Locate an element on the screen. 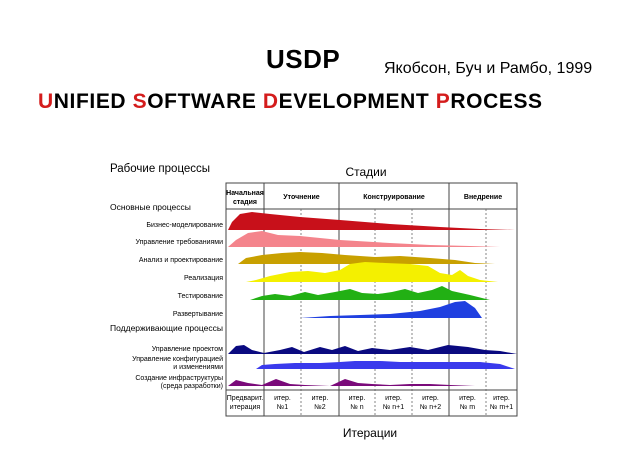 The width and height of the screenshot is (628, 458). core-workflow-label: Бизнес-моделирование is located at coordinates (184, 225).